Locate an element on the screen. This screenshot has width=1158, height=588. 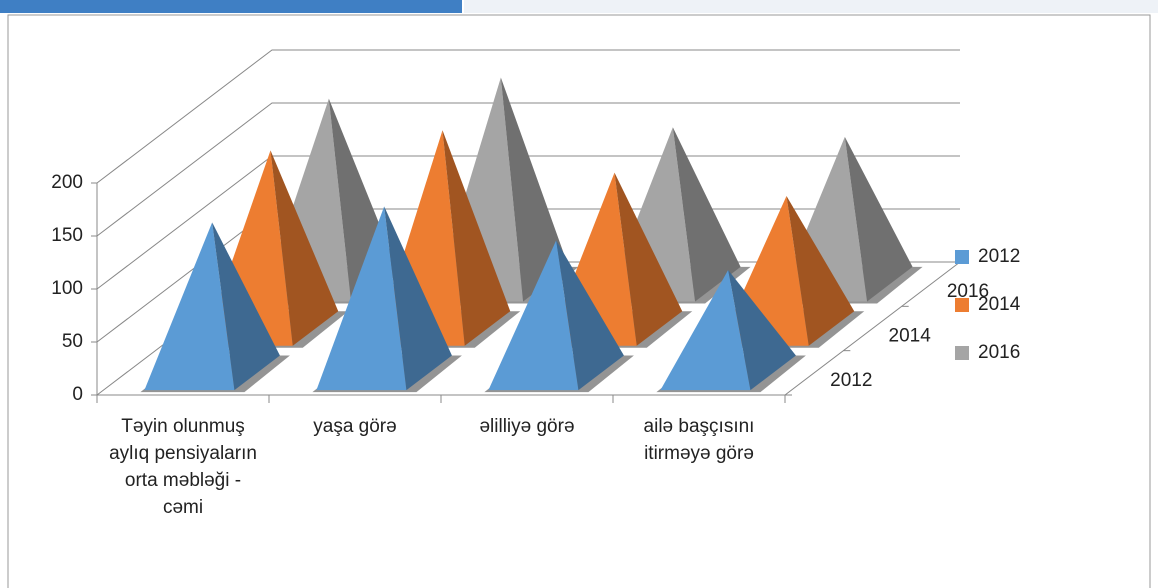
z-tick-label: 2014 is located at coordinates (910, 336).